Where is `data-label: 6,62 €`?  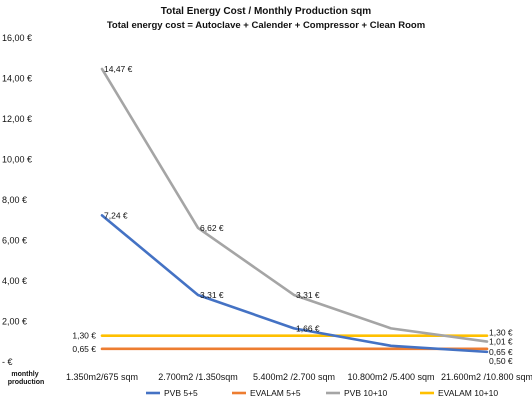
data-label: 6,62 € is located at coordinates (212, 228).